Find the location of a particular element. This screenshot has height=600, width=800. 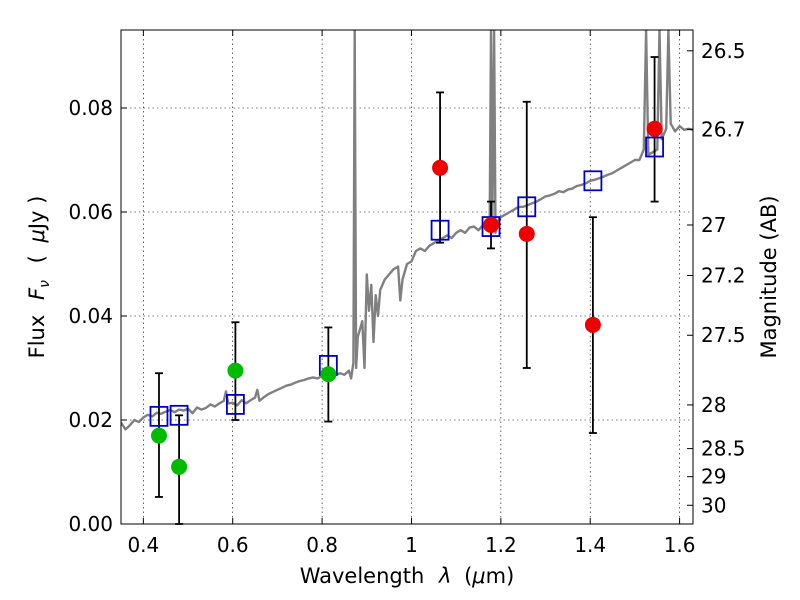

x-axis-label: Wavelength λ (μm) is located at coordinates (407, 576).